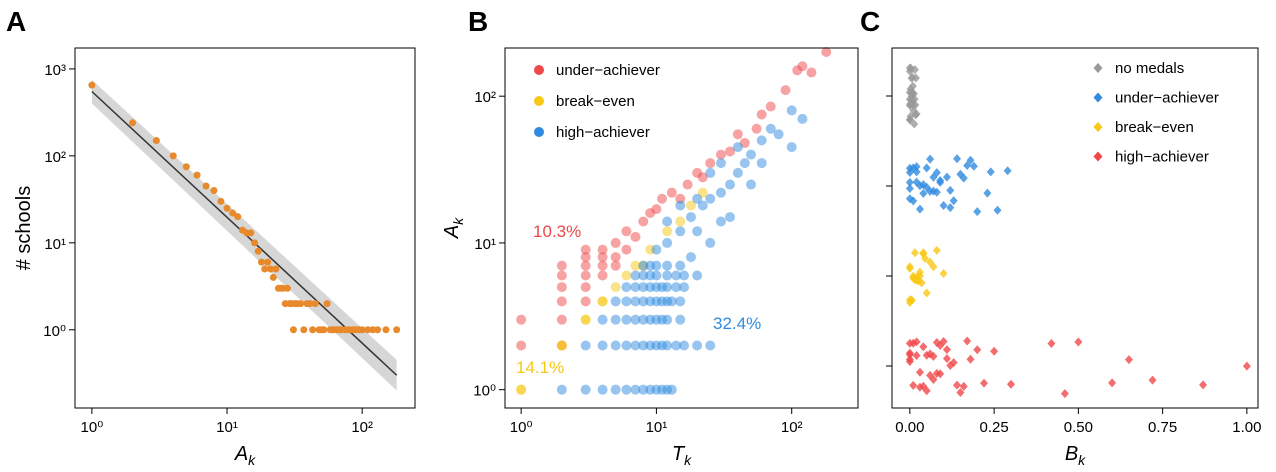 The width and height of the screenshot is (1276, 472). I want to click on label-sub: k, so click(252, 460).